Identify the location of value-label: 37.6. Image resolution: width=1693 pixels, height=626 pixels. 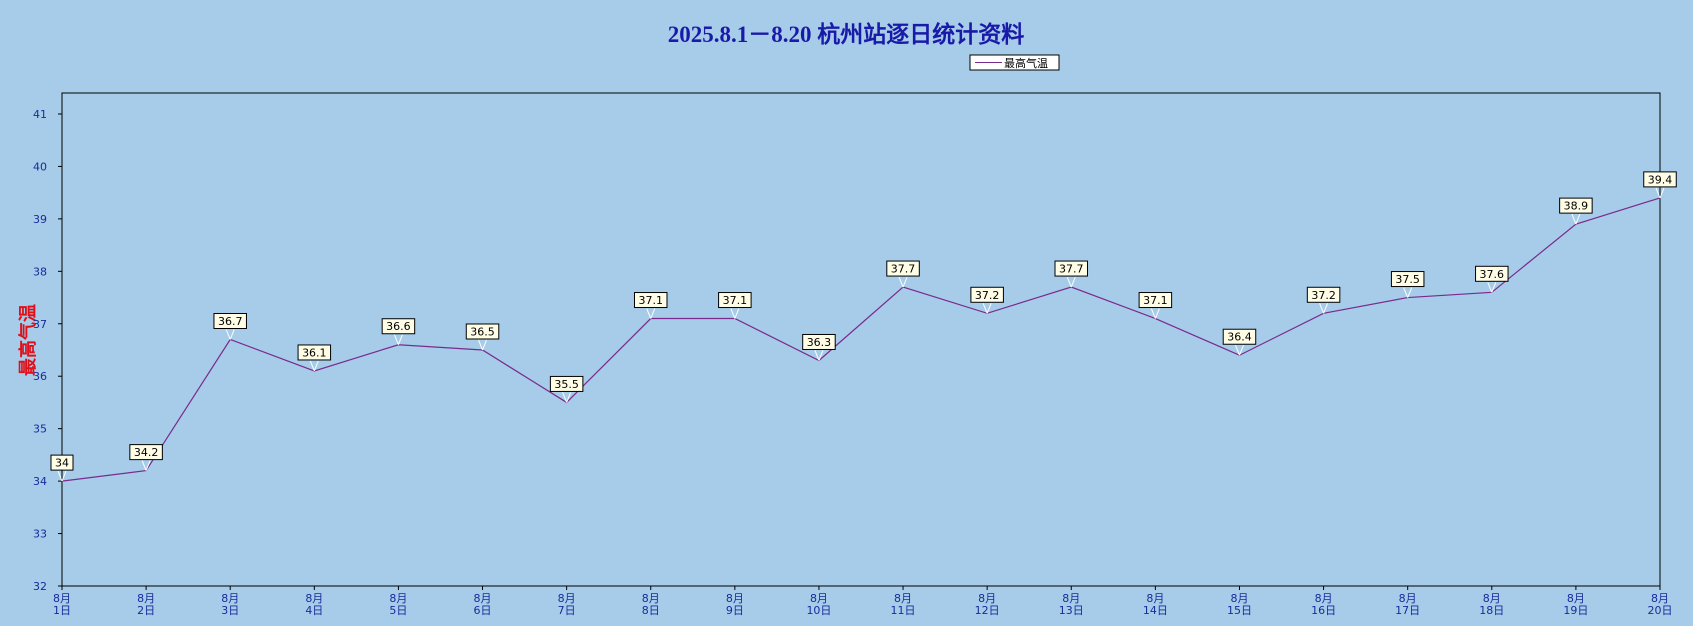
(1492, 274).